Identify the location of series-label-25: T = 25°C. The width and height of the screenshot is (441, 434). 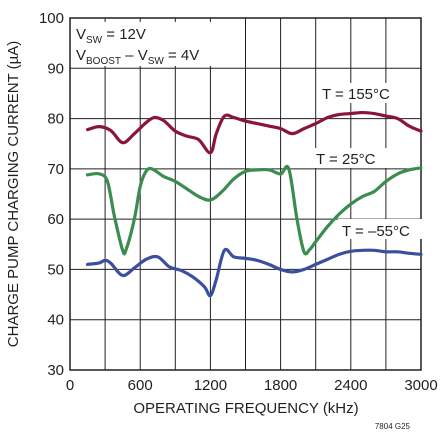
(346, 159).